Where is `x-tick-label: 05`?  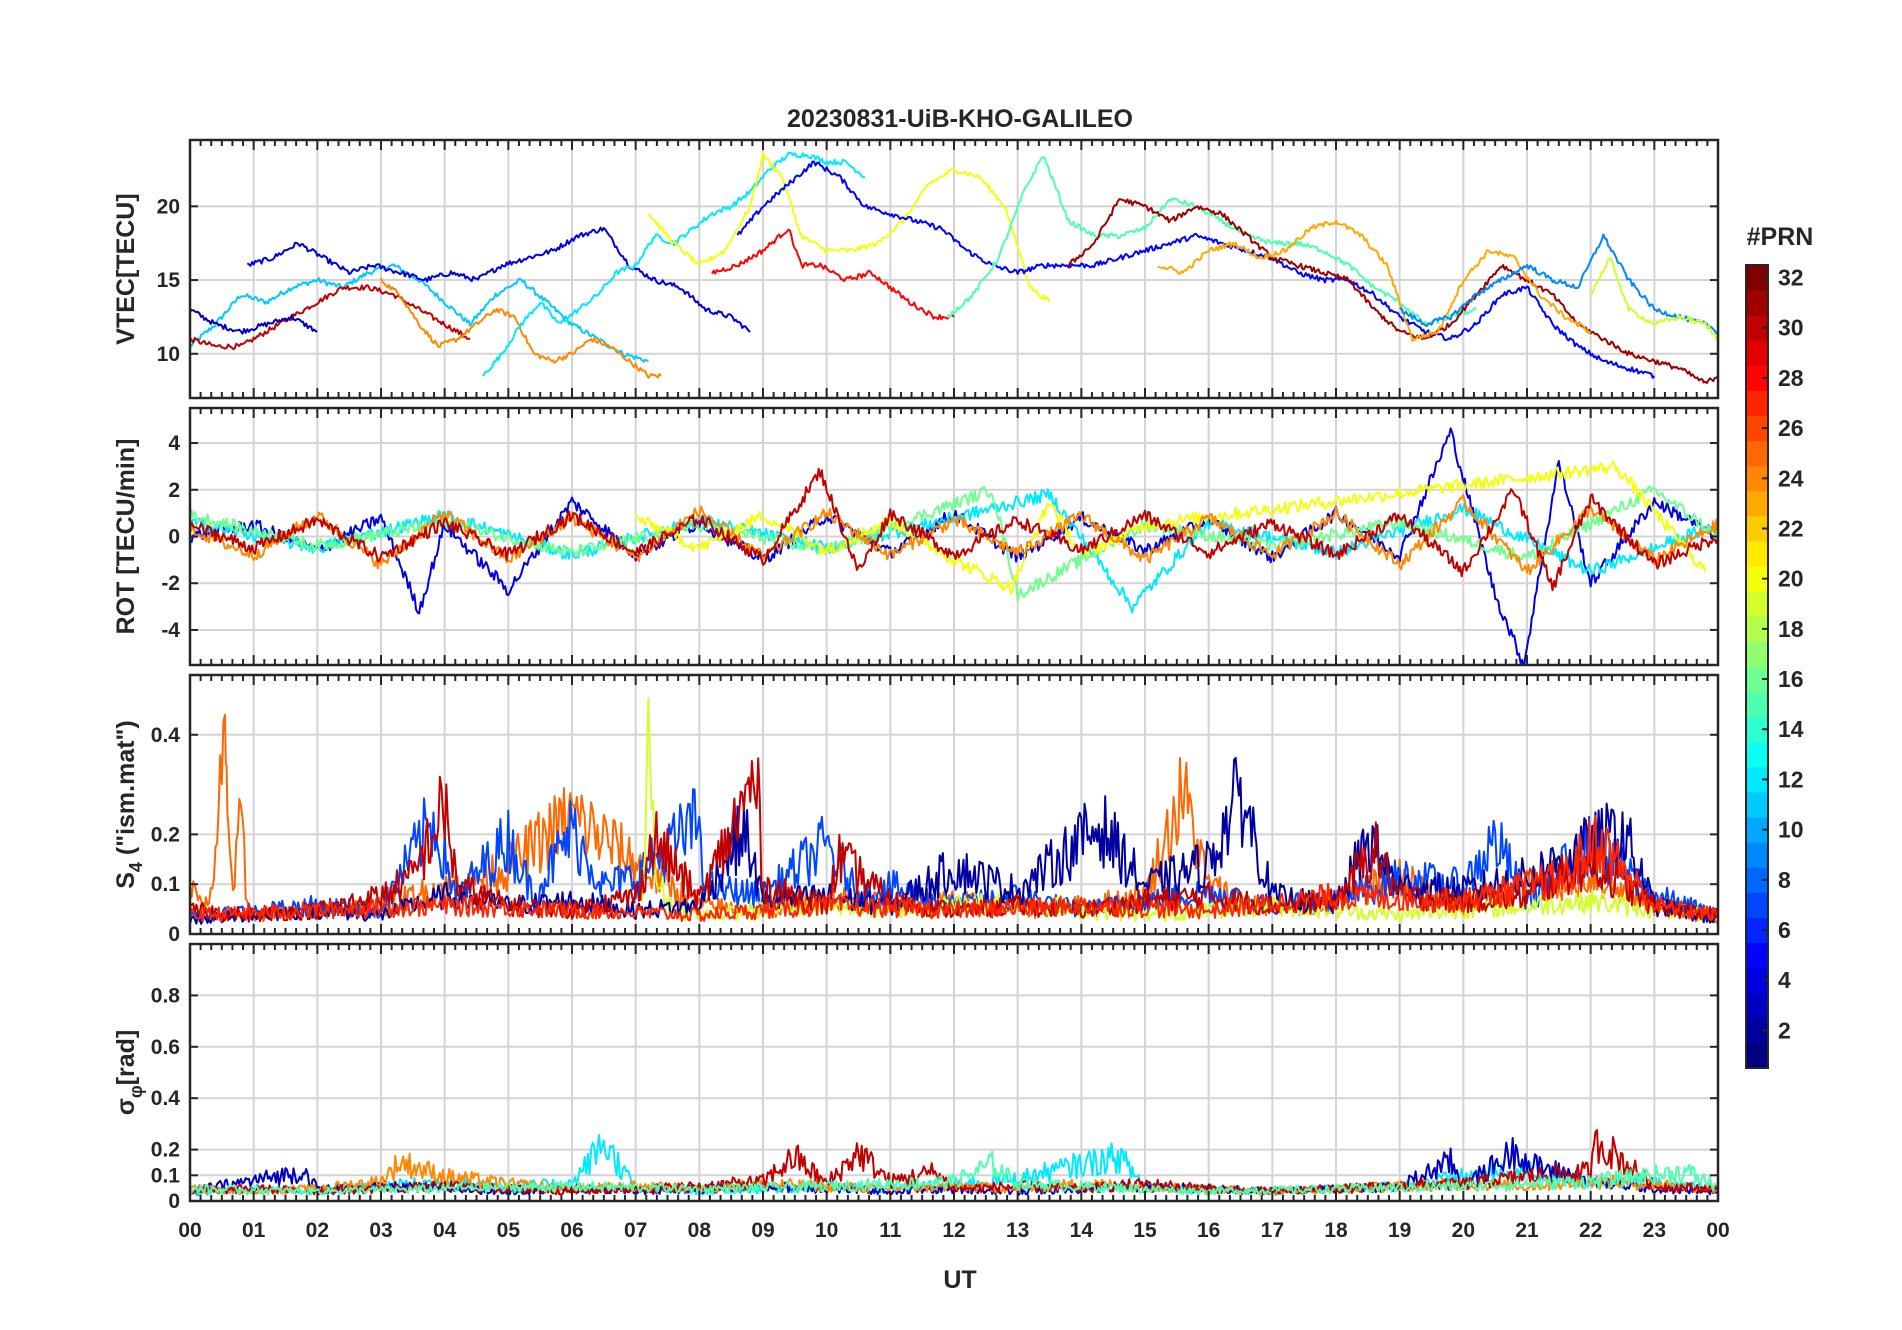
x-tick-label: 05 is located at coordinates (509, 1230).